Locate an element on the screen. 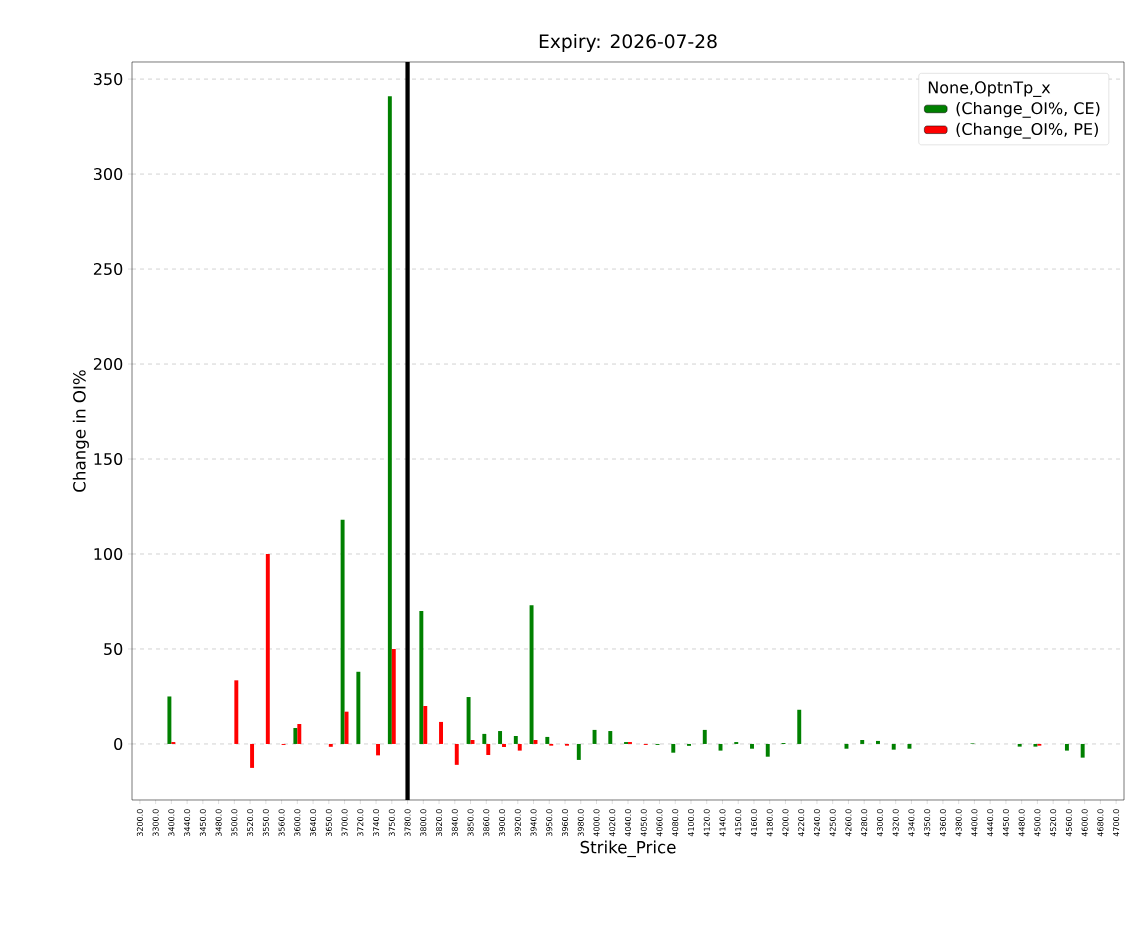 The width and height of the screenshot is (1144, 939). x-tick-label: 4480.0 is located at coordinates (1021, 823).